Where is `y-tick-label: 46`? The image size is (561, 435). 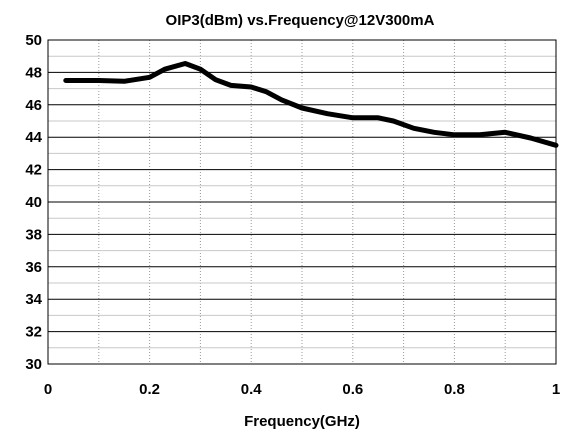 y-tick-label: 46 is located at coordinates (33, 105).